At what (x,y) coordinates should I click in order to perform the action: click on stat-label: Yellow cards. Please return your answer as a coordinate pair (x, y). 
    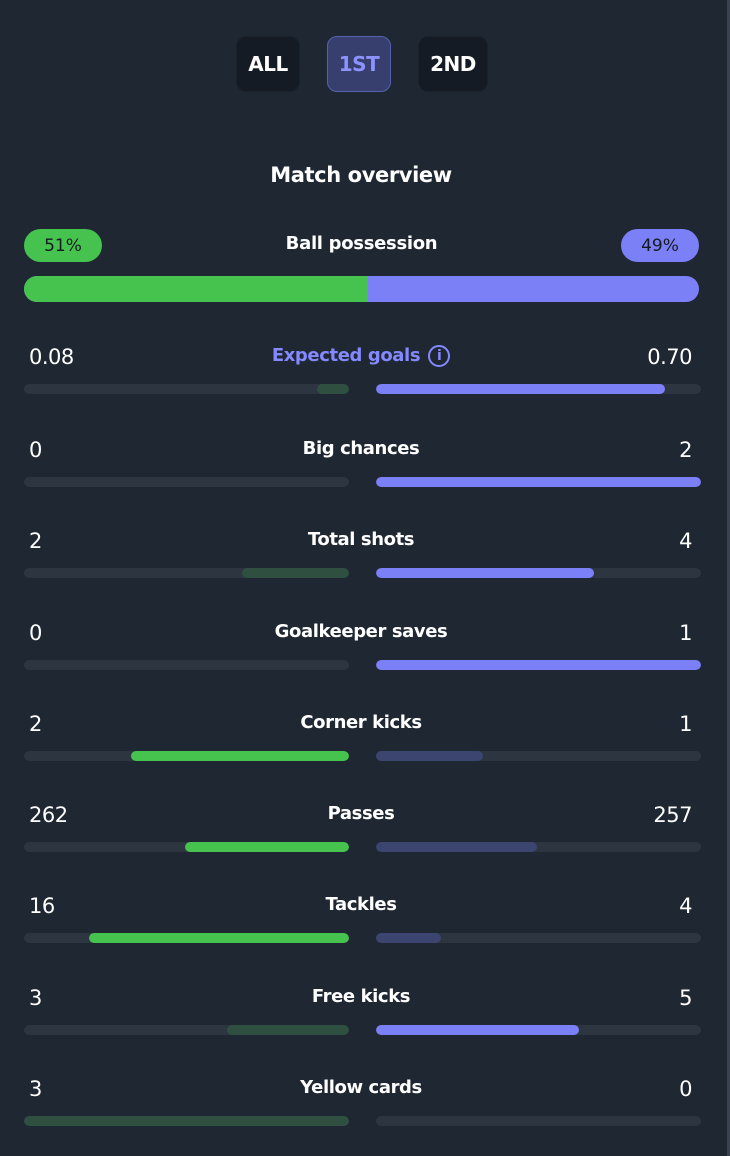
    Looking at the image, I should click on (361, 1087).